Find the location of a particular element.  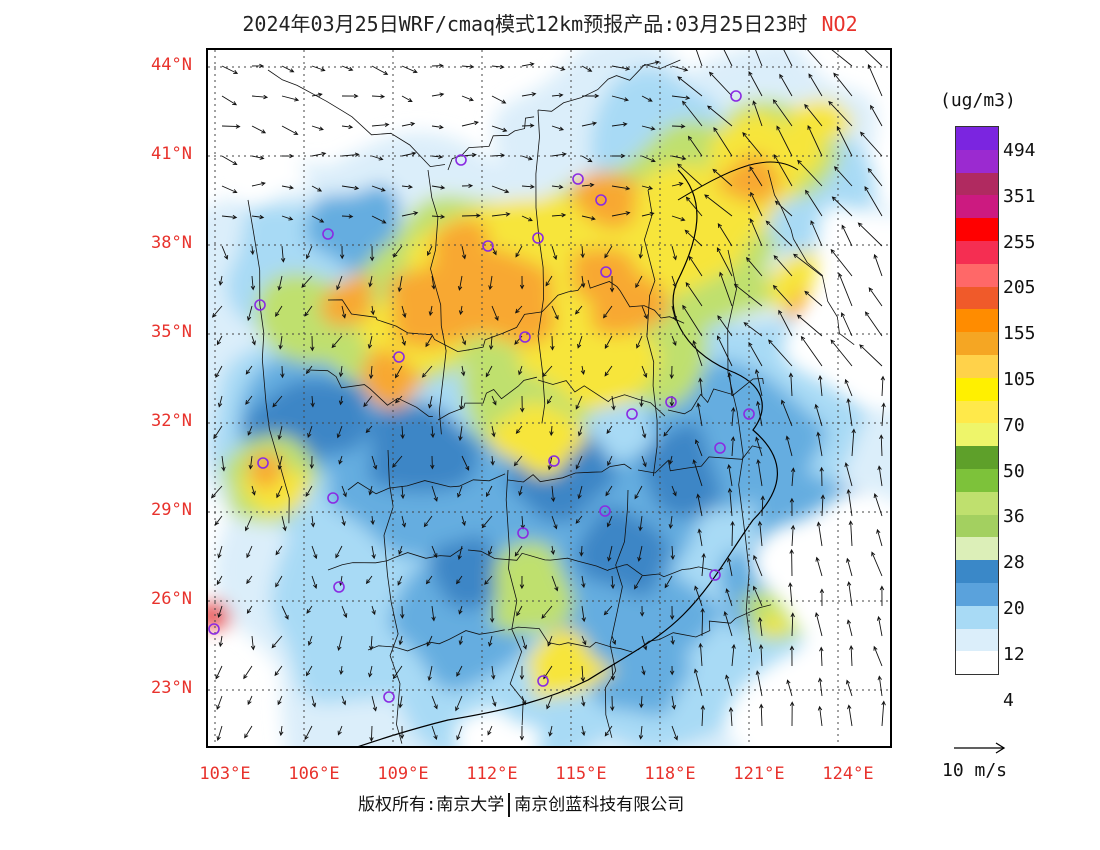

coastline is located at coordinates (738, 181).